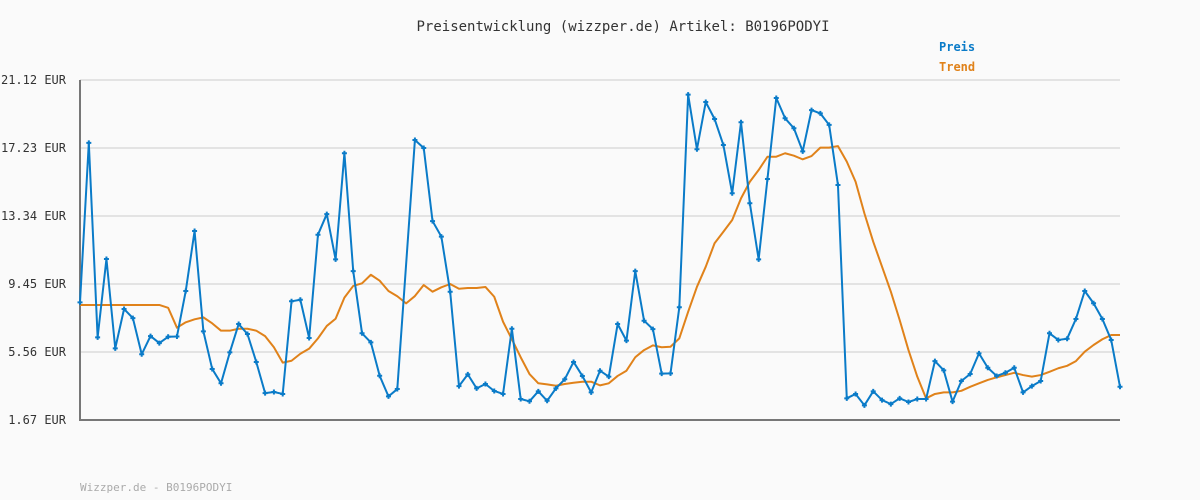 This screenshot has height=500, width=1200. What do you see at coordinates (37, 420) in the screenshot?
I see `y-tick-label: 1.67 EUR` at bounding box center [37, 420].